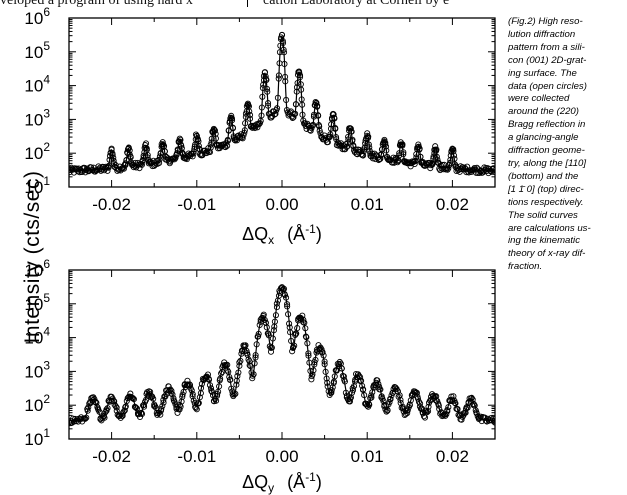  What do you see at coordinates (46, 264) in the screenshot?
I see `y-tick-exponent: 6` at bounding box center [46, 264].